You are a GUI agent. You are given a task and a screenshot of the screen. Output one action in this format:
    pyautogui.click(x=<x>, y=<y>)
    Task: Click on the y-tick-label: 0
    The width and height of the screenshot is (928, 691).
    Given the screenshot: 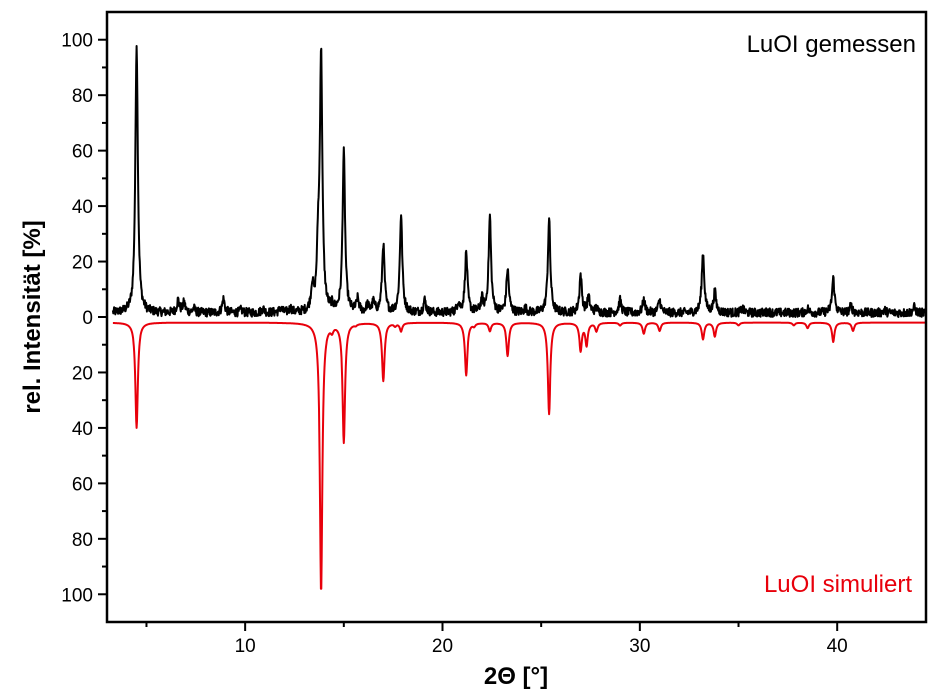 What is the action you would take?
    pyautogui.click(x=87, y=318)
    